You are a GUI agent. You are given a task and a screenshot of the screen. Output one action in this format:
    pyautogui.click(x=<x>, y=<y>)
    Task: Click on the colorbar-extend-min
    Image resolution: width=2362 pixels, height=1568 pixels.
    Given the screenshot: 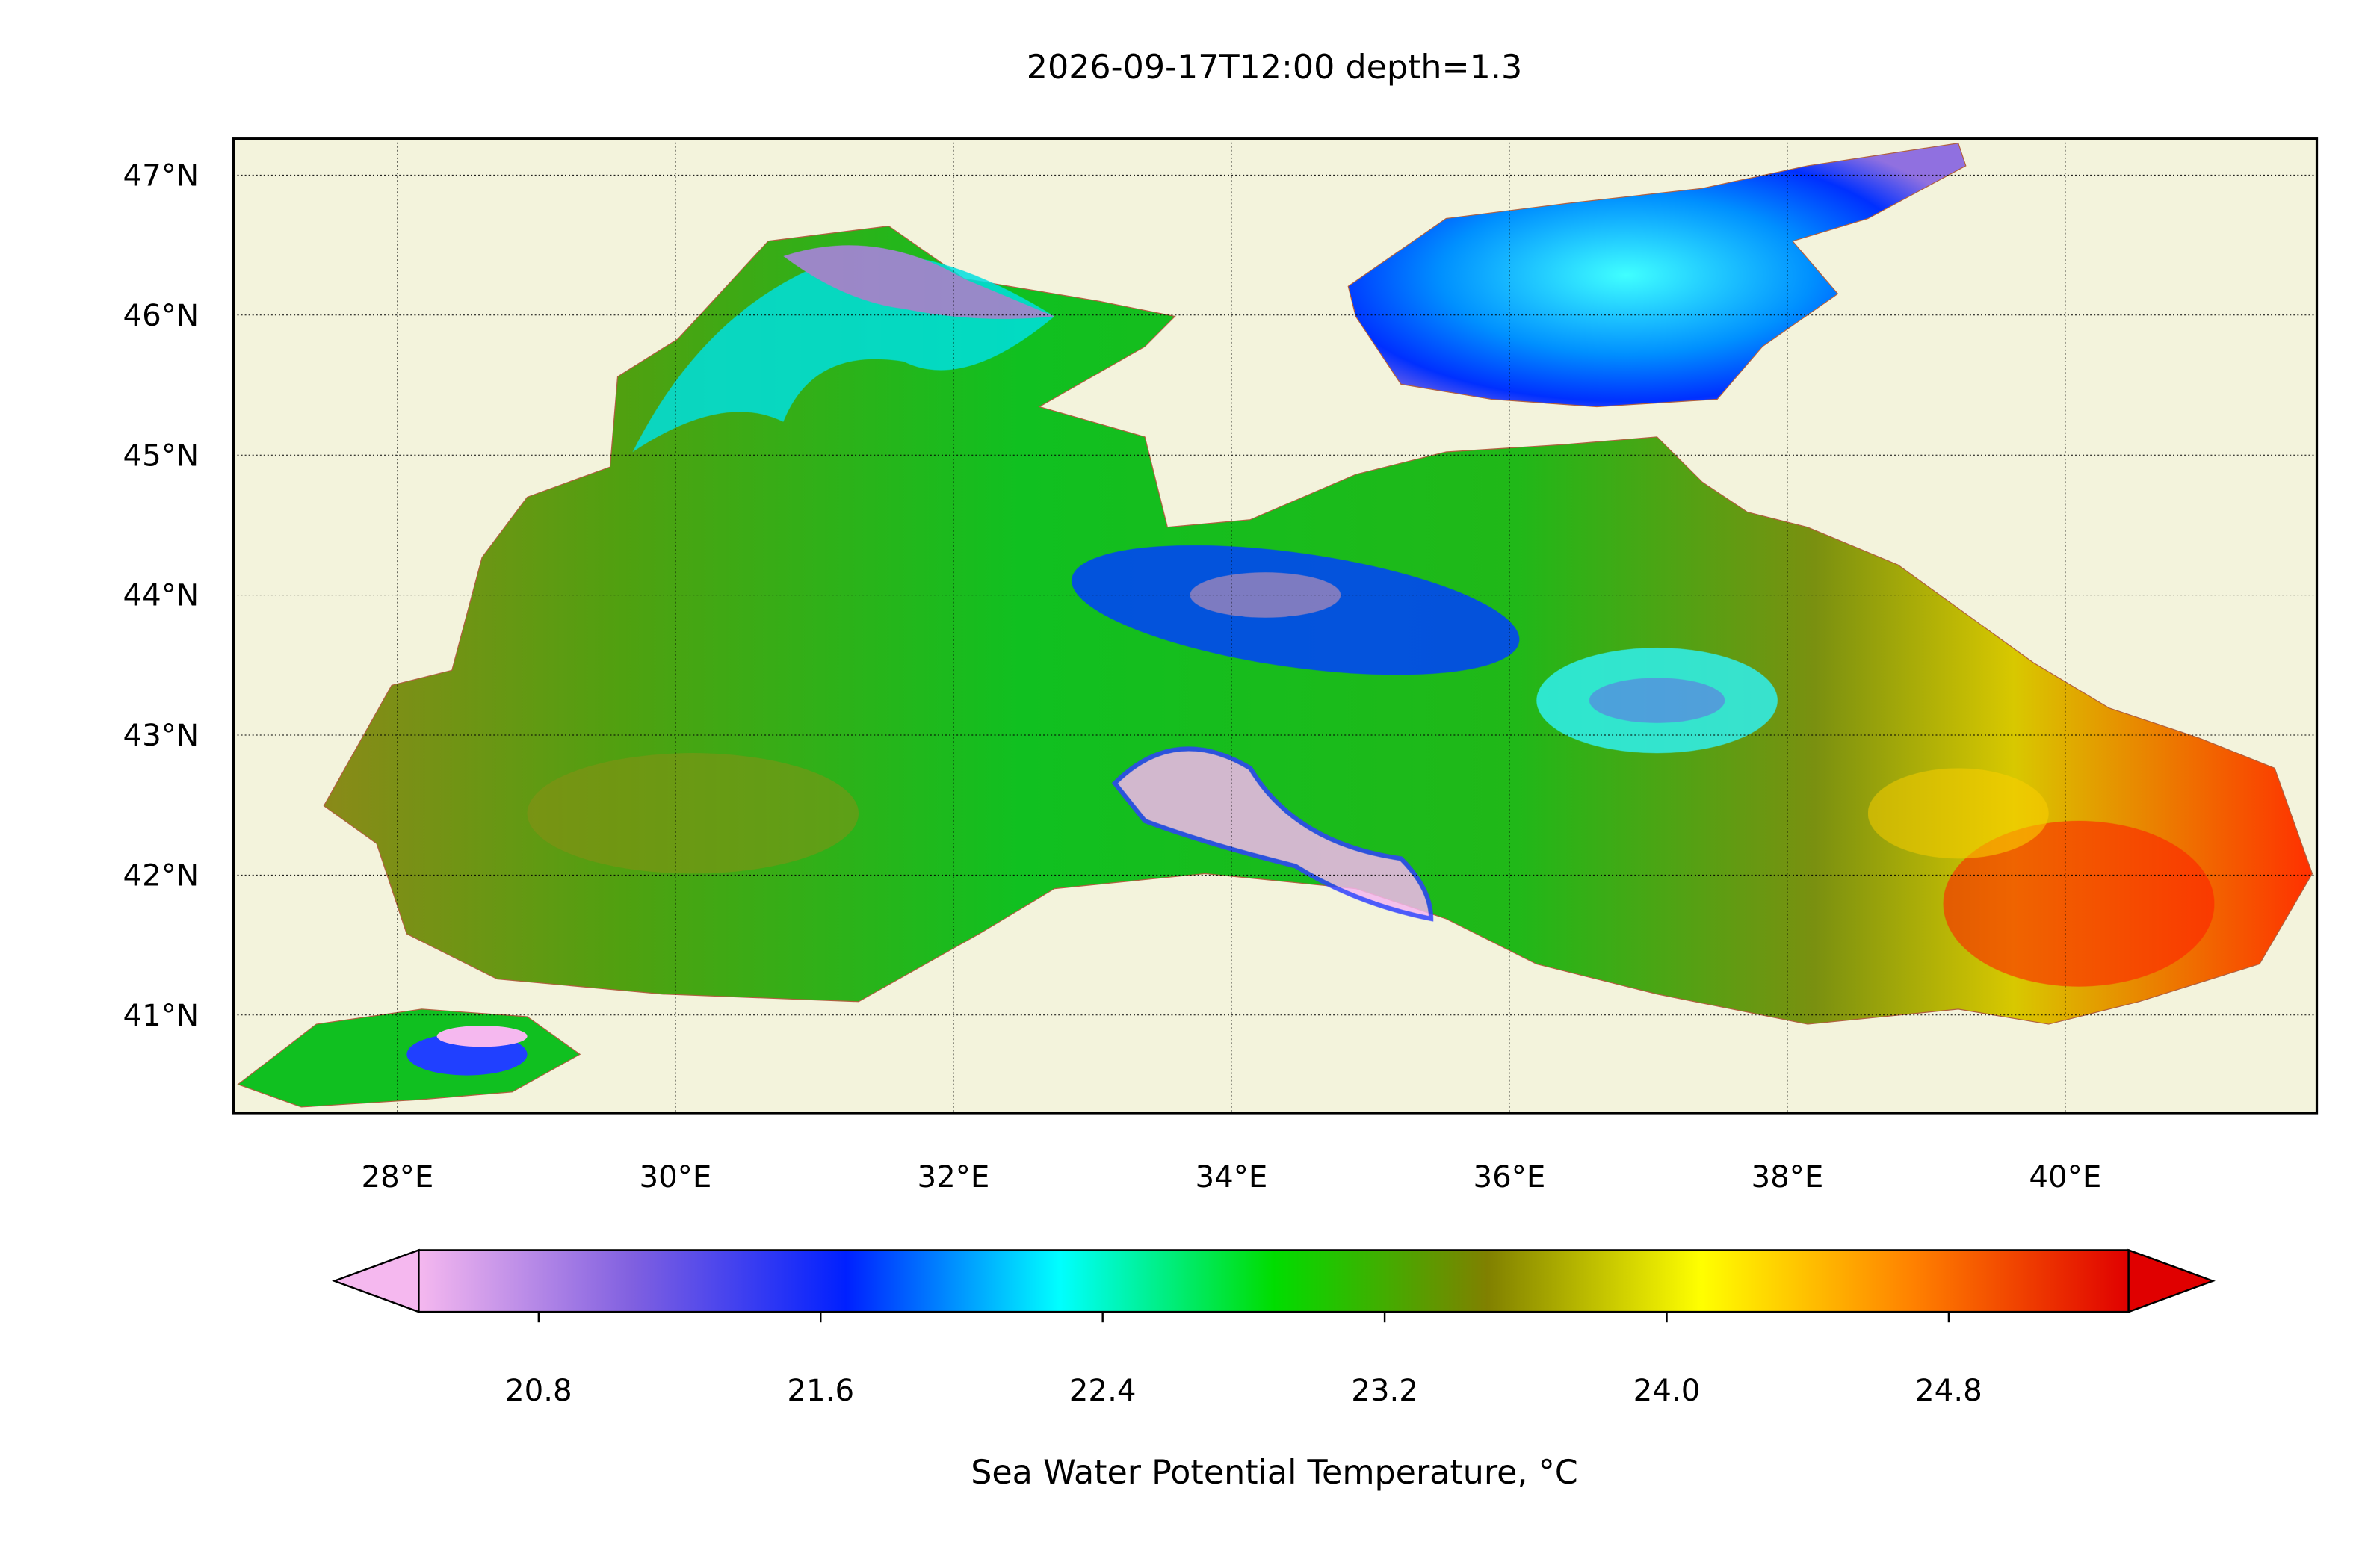 What is the action you would take?
    pyautogui.click(x=376, y=1280)
    